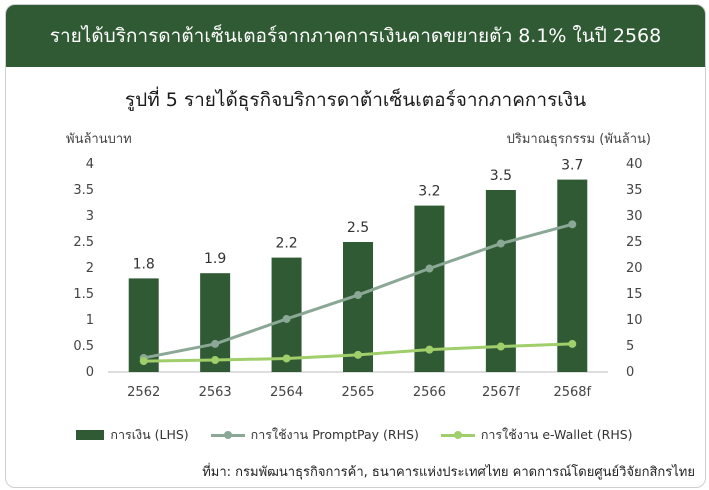 The image size is (709, 490). Describe the element at coordinates (83, 346) in the screenshot. I see `left-tick-label: 0.5` at that location.